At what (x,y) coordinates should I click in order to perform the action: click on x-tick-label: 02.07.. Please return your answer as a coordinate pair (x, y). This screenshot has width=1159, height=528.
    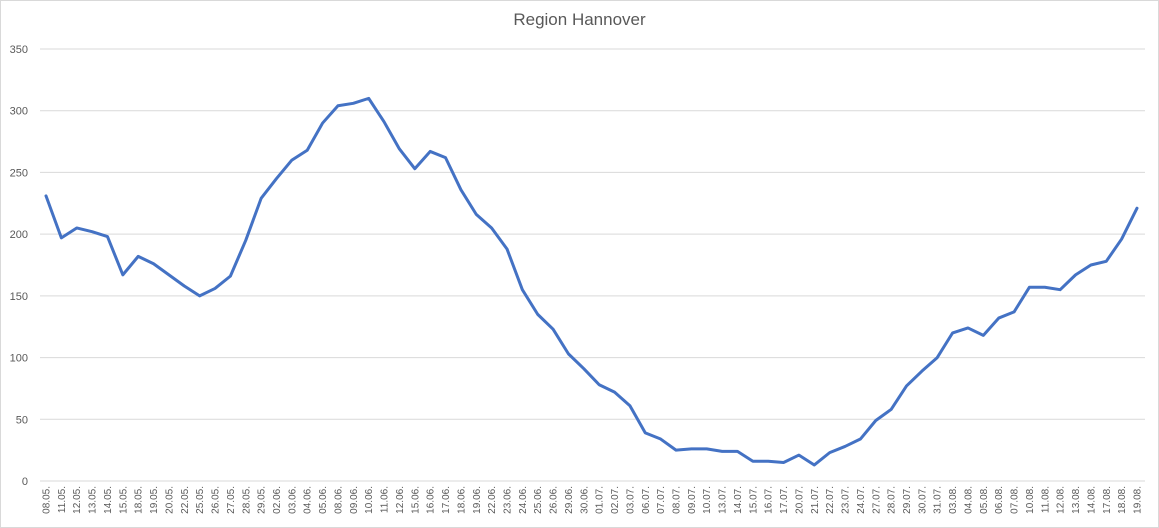
    Looking at the image, I should click on (615, 500).